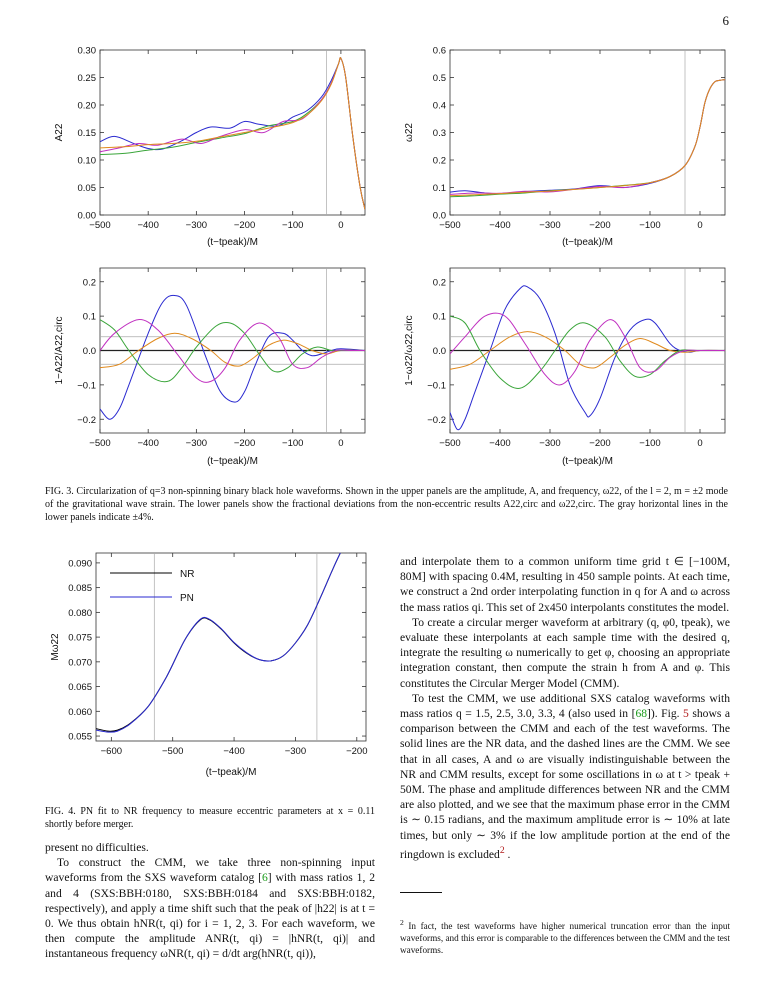 This screenshot has width=773, height=1000. What do you see at coordinates (218, 642) in the screenshot?
I see `series-line-black` at bounding box center [218, 642].